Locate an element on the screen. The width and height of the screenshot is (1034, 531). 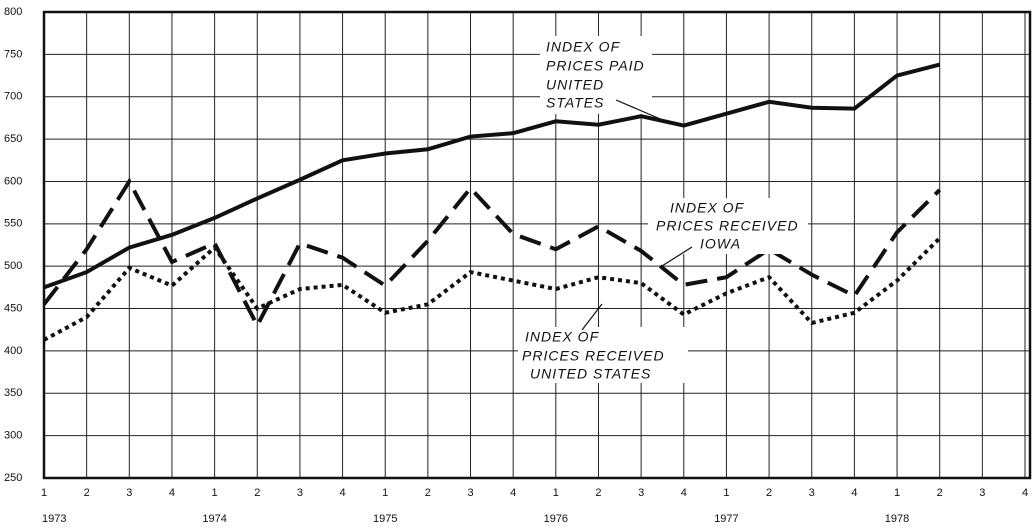
y-tick-label: 650 is located at coordinates (13, 139).